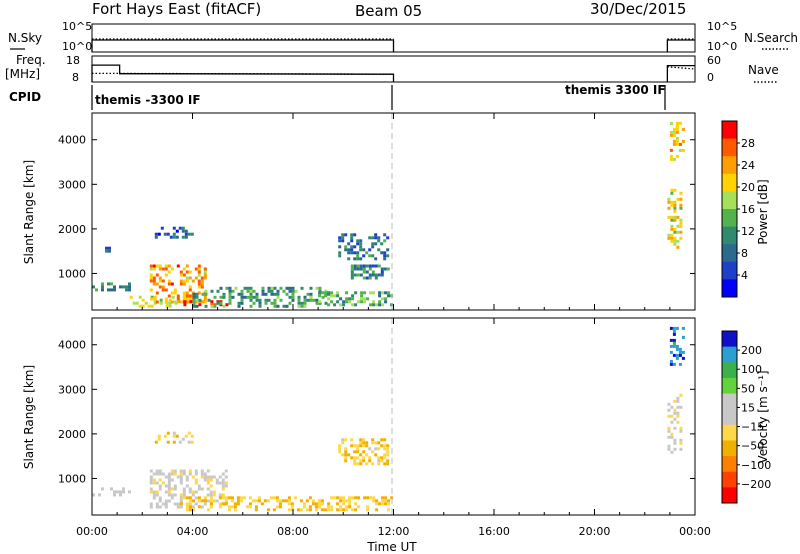 This screenshot has width=800, height=554. Describe the element at coordinates (748, 407) in the screenshot. I see `colorbar-tick-label: 15` at that location.